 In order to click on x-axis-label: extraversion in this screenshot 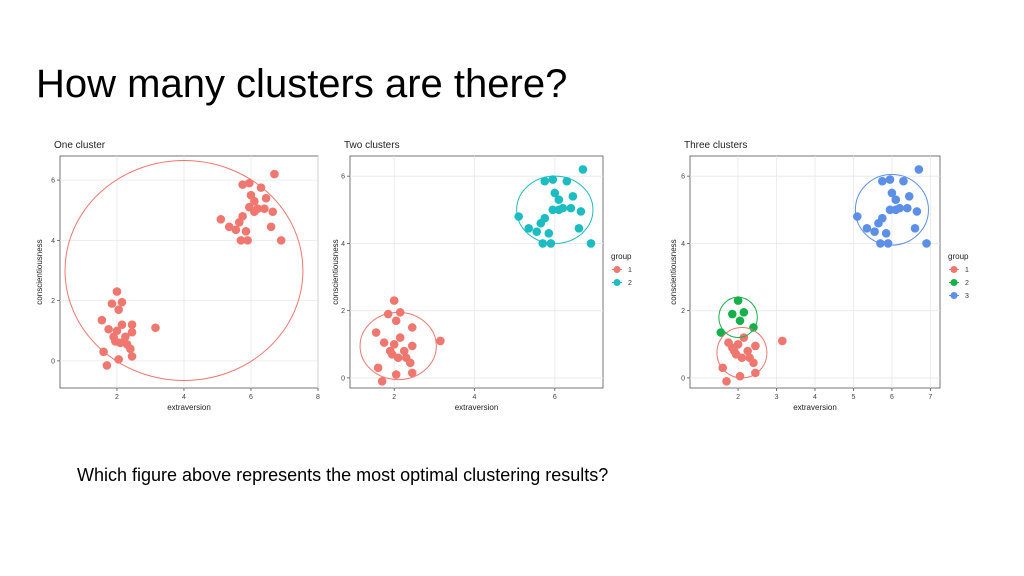, I will do `click(189, 407)`.